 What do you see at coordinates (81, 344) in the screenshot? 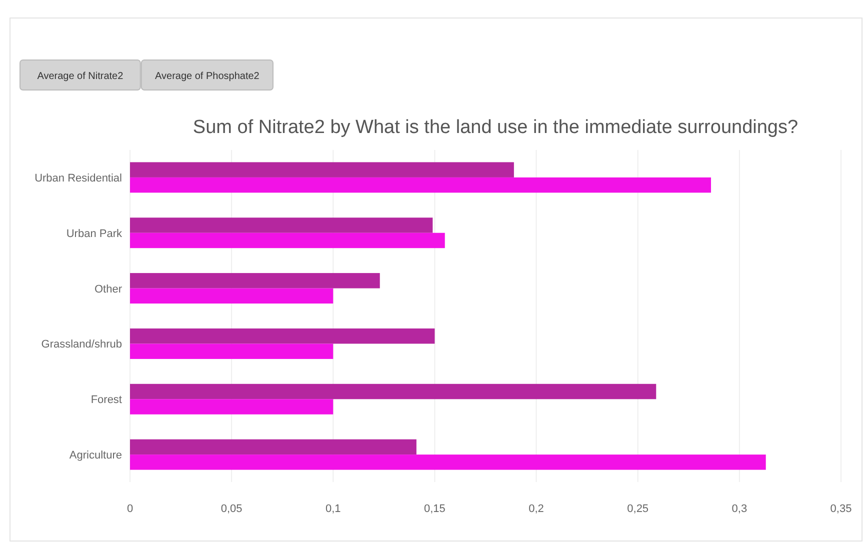
I see `y-tick-label: Grassland/shrub` at bounding box center [81, 344].